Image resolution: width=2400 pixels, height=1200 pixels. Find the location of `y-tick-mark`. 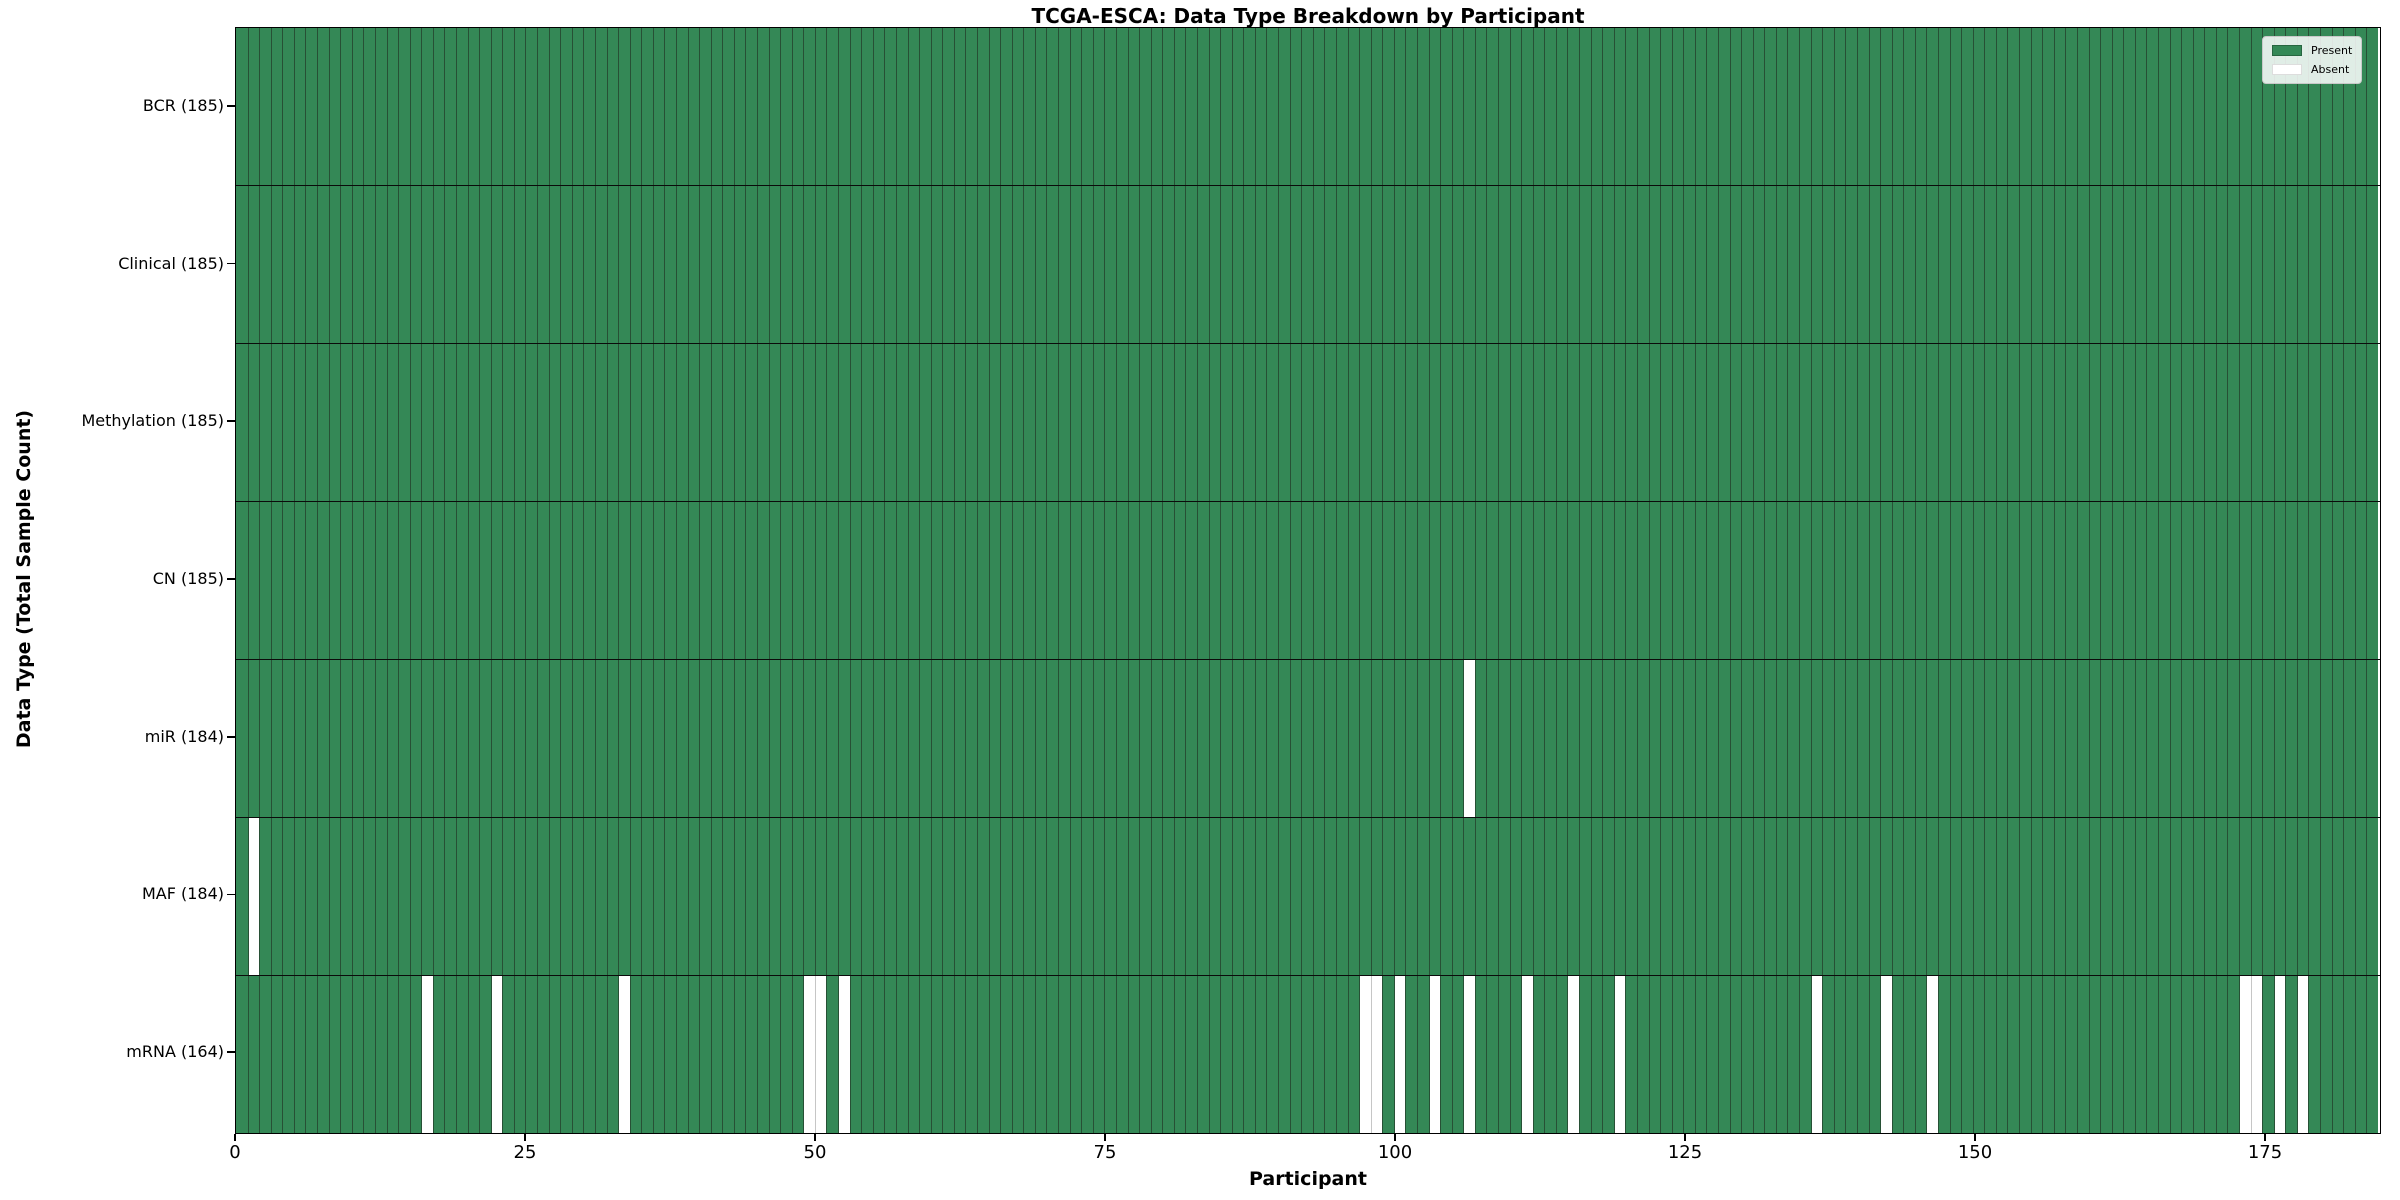

y-tick-mark is located at coordinates (231, 736).